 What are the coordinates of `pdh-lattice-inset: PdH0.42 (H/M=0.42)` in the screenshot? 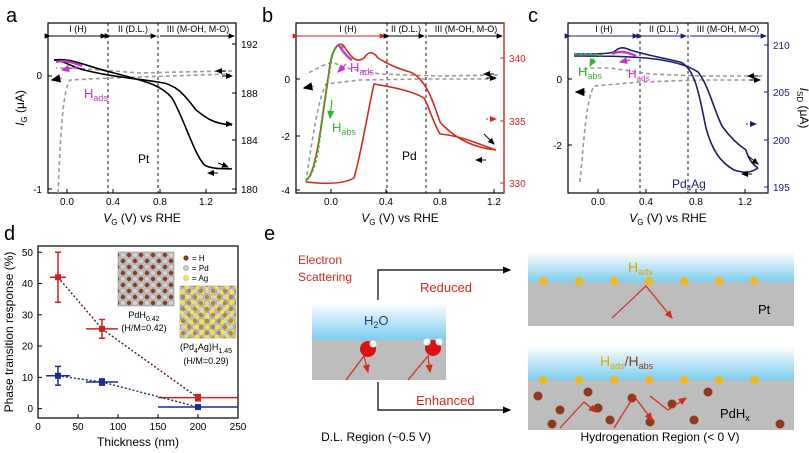 It's located at (146, 292).